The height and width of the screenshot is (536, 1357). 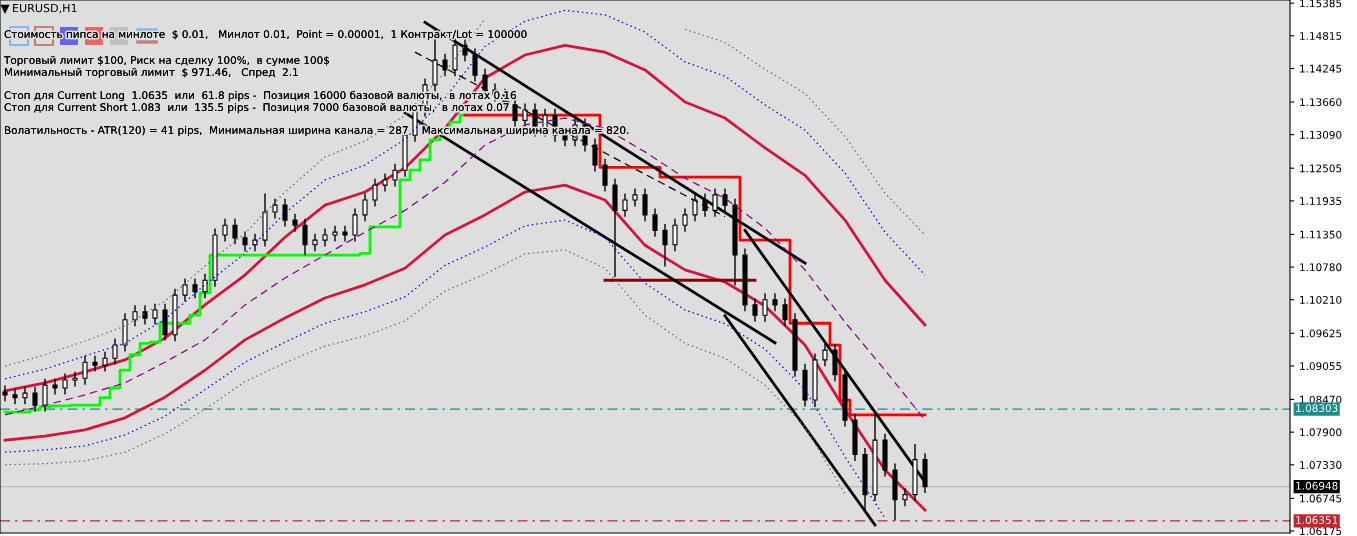 I want to click on y-tick-label: 1.09625, so click(x=1321, y=333).